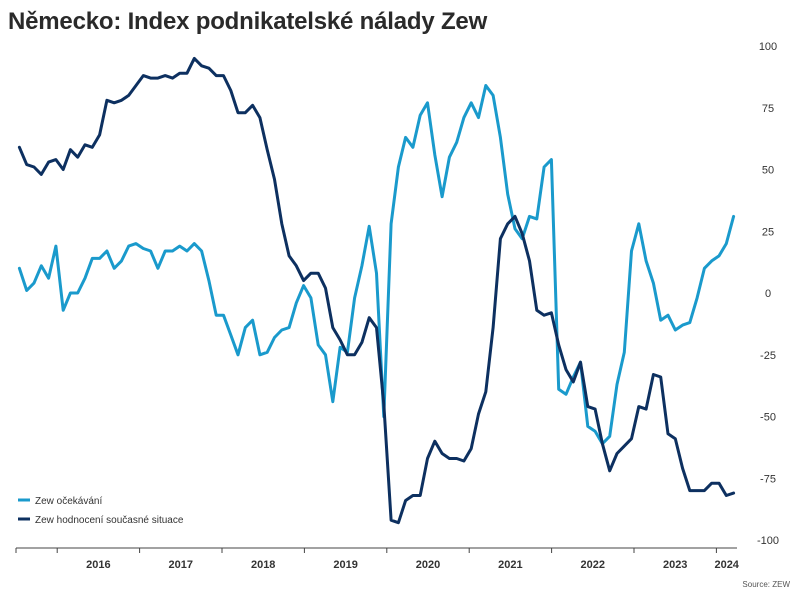 This screenshot has width=800, height=600. What do you see at coordinates (768, 479) in the screenshot?
I see `y-tick-label: -75` at bounding box center [768, 479].